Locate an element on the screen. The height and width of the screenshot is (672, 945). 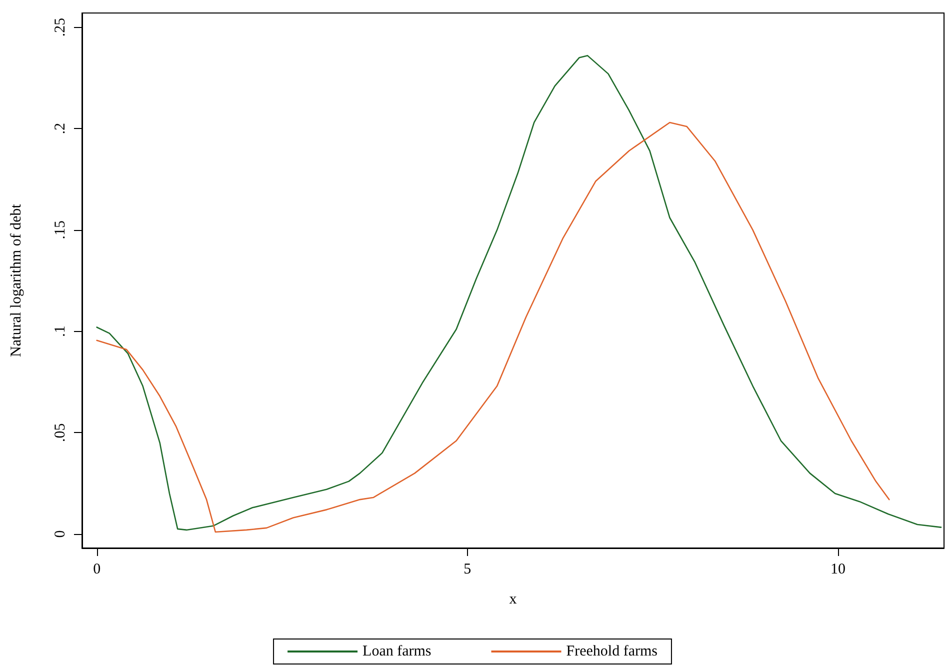
y-tick-label: 0 is located at coordinates (60, 534).